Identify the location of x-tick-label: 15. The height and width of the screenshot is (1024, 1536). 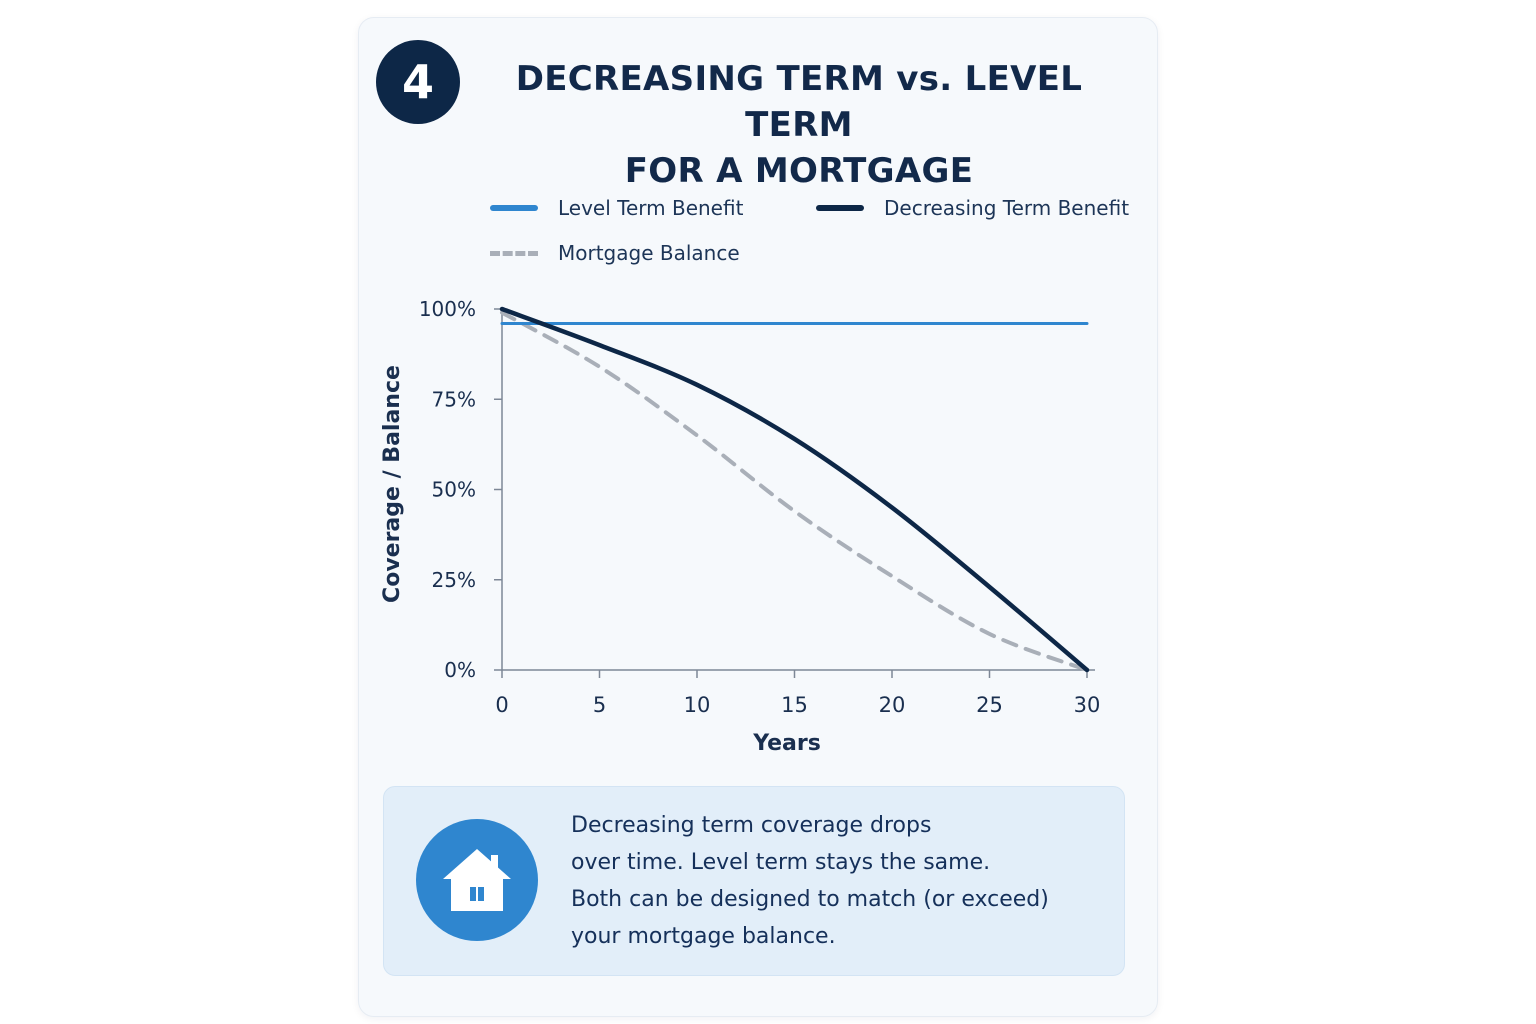
(794, 705).